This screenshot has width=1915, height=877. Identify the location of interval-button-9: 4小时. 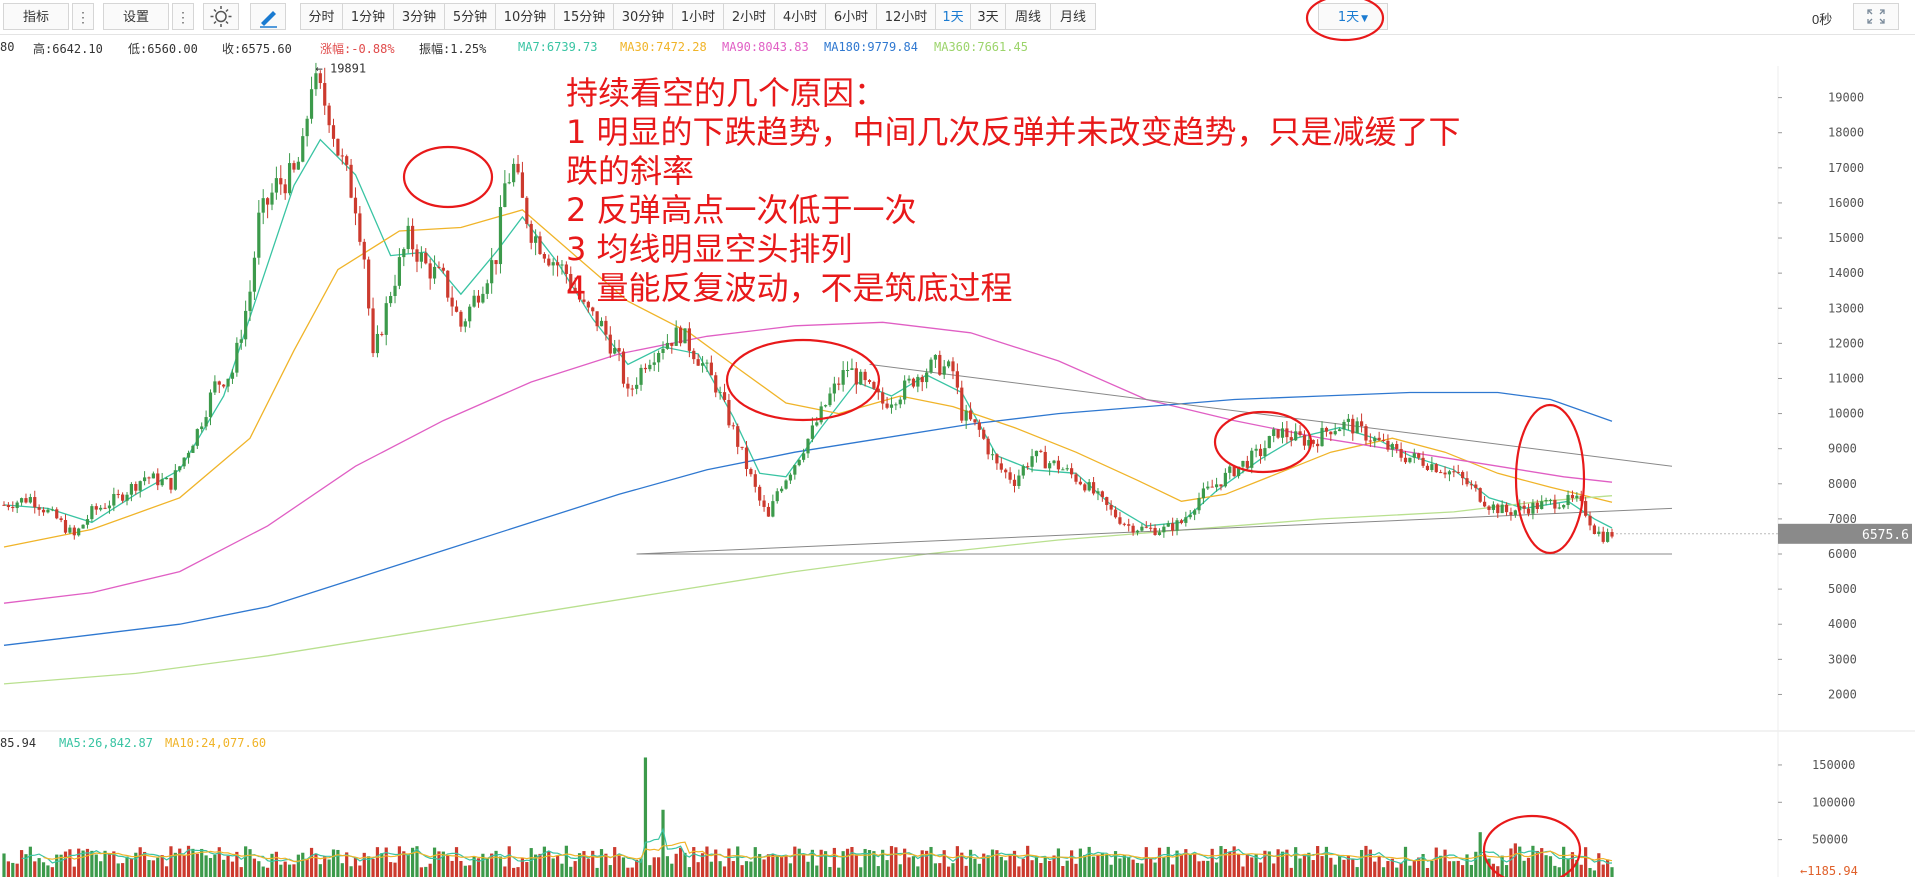
(800, 16).